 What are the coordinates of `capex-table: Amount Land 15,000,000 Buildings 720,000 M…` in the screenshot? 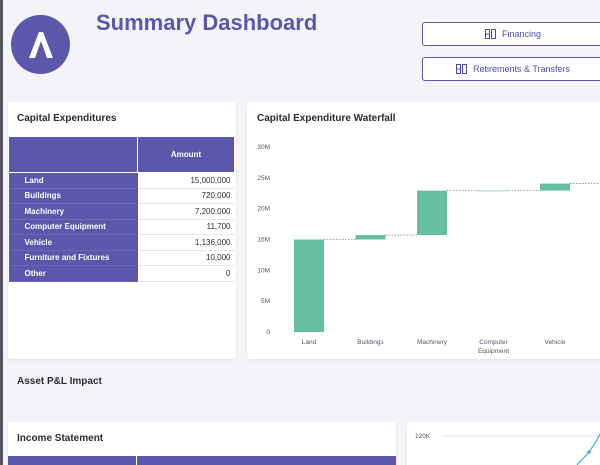 It's located at (121, 209).